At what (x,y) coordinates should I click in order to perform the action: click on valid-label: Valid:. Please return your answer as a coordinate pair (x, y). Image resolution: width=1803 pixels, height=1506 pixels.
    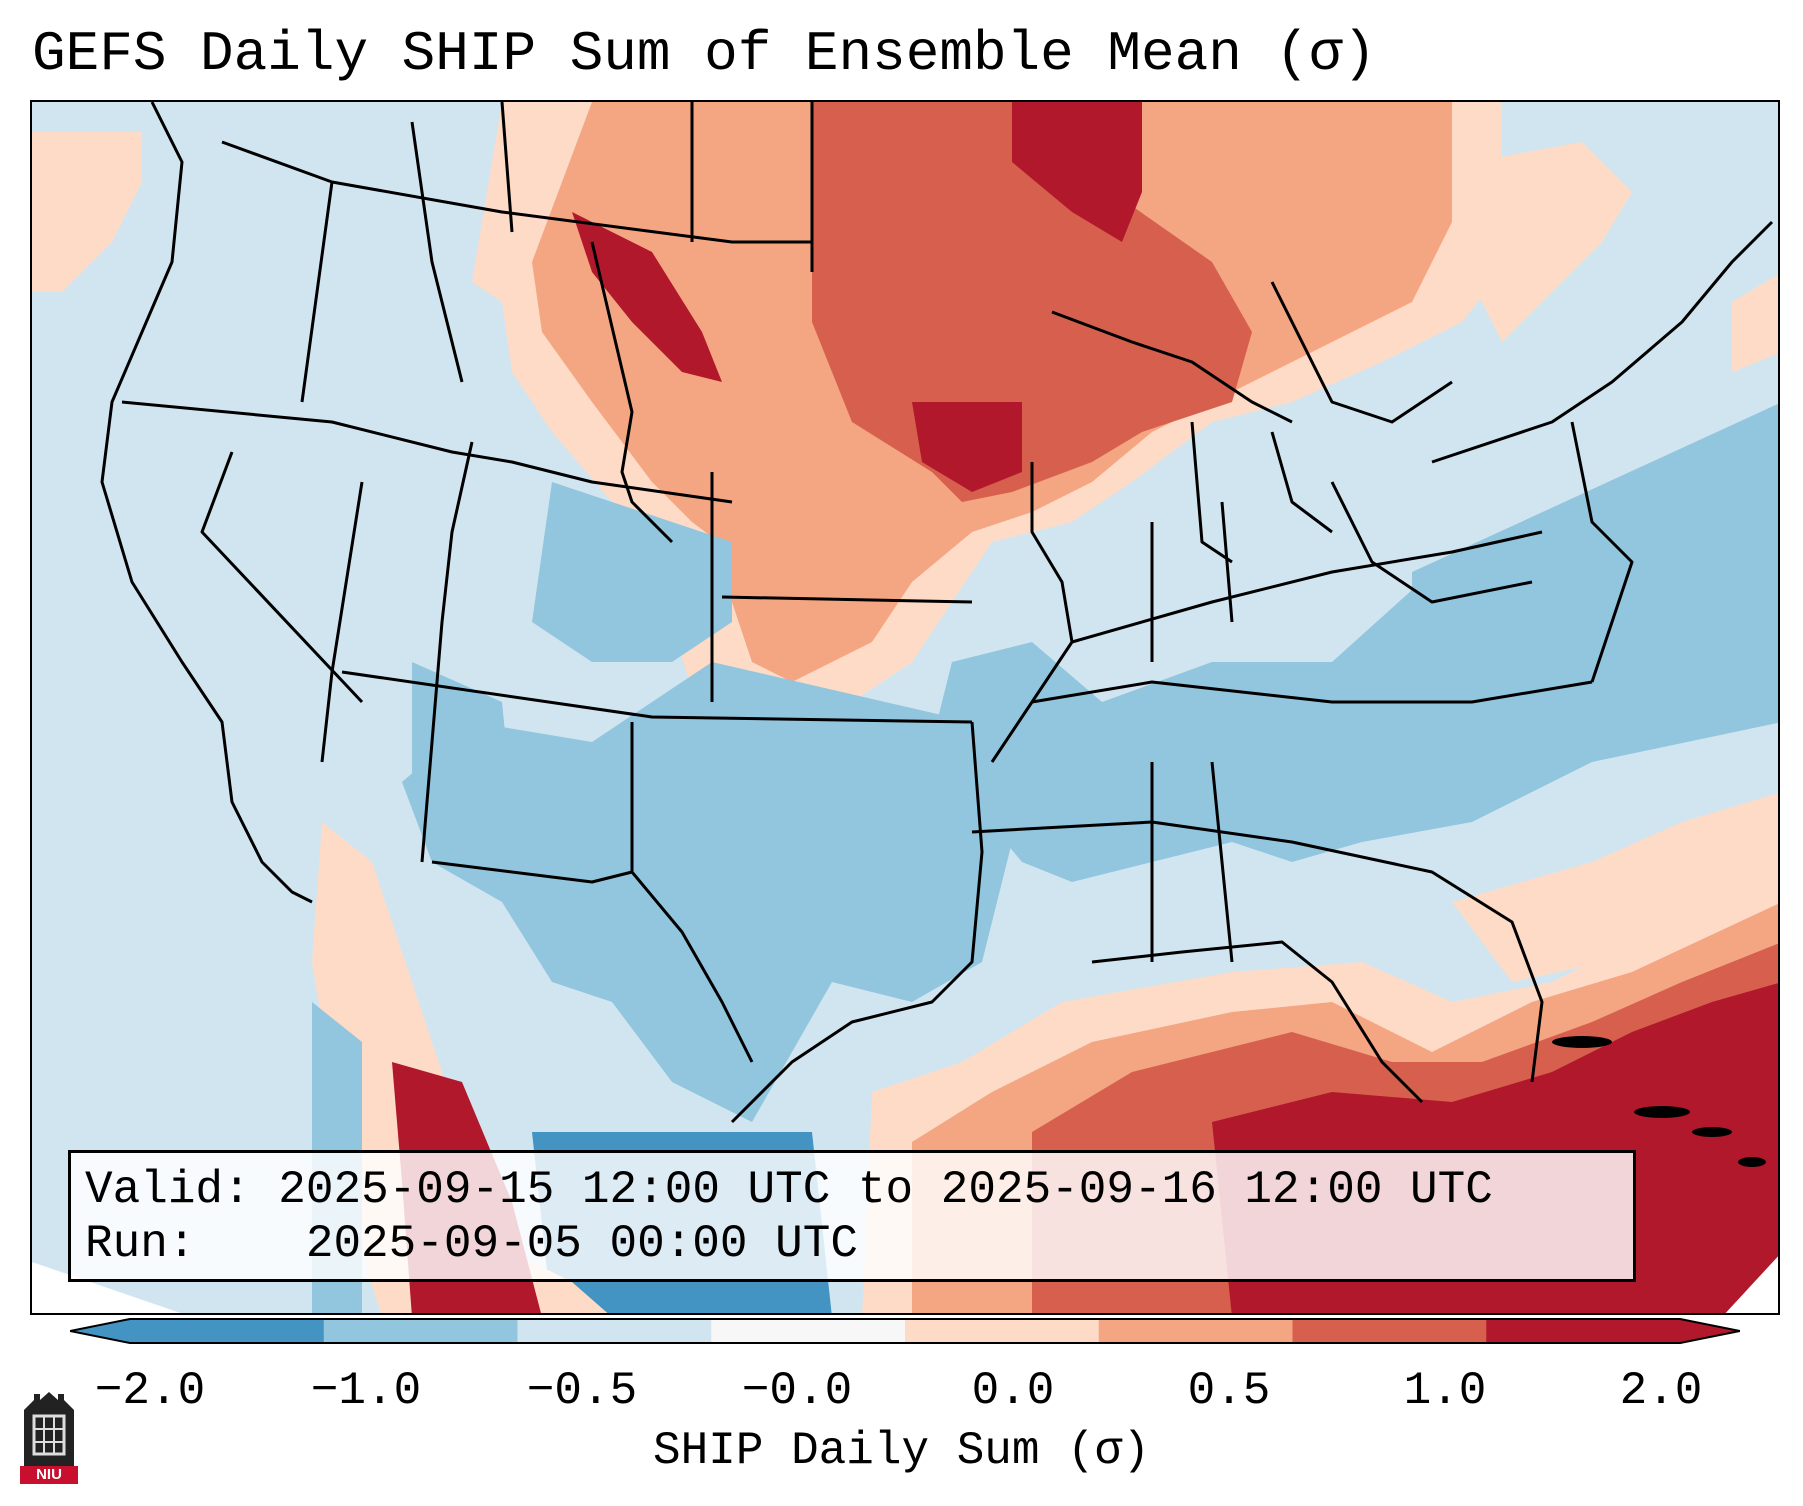
    Looking at the image, I should click on (168, 1190).